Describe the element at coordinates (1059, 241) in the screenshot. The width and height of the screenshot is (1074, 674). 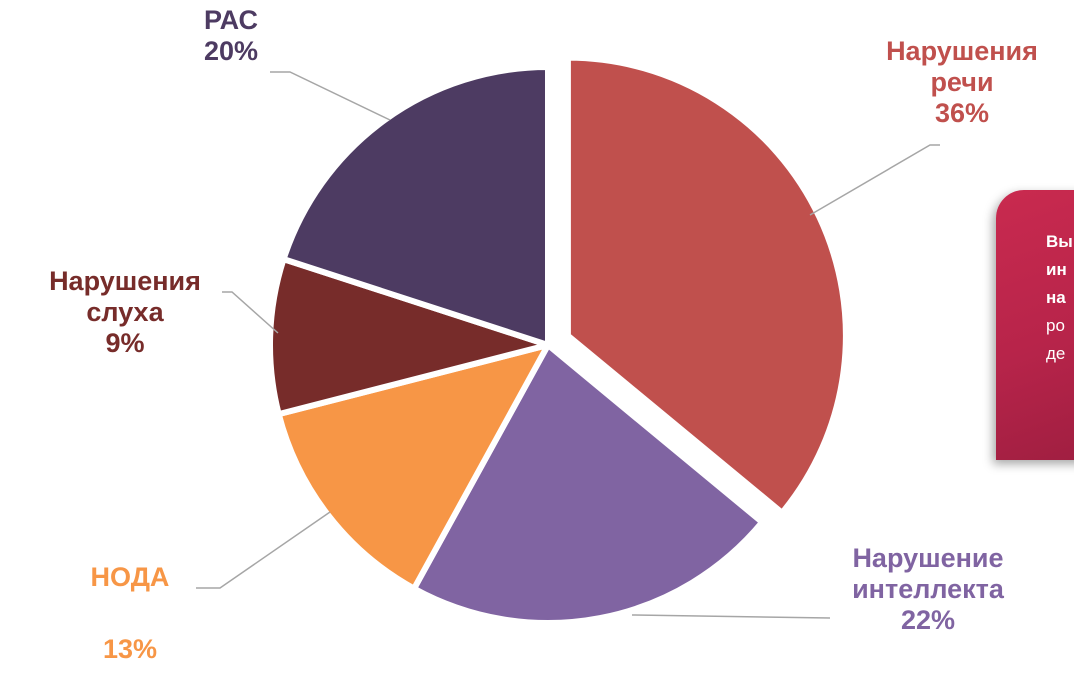
I see `card-line-1: Вы` at that location.